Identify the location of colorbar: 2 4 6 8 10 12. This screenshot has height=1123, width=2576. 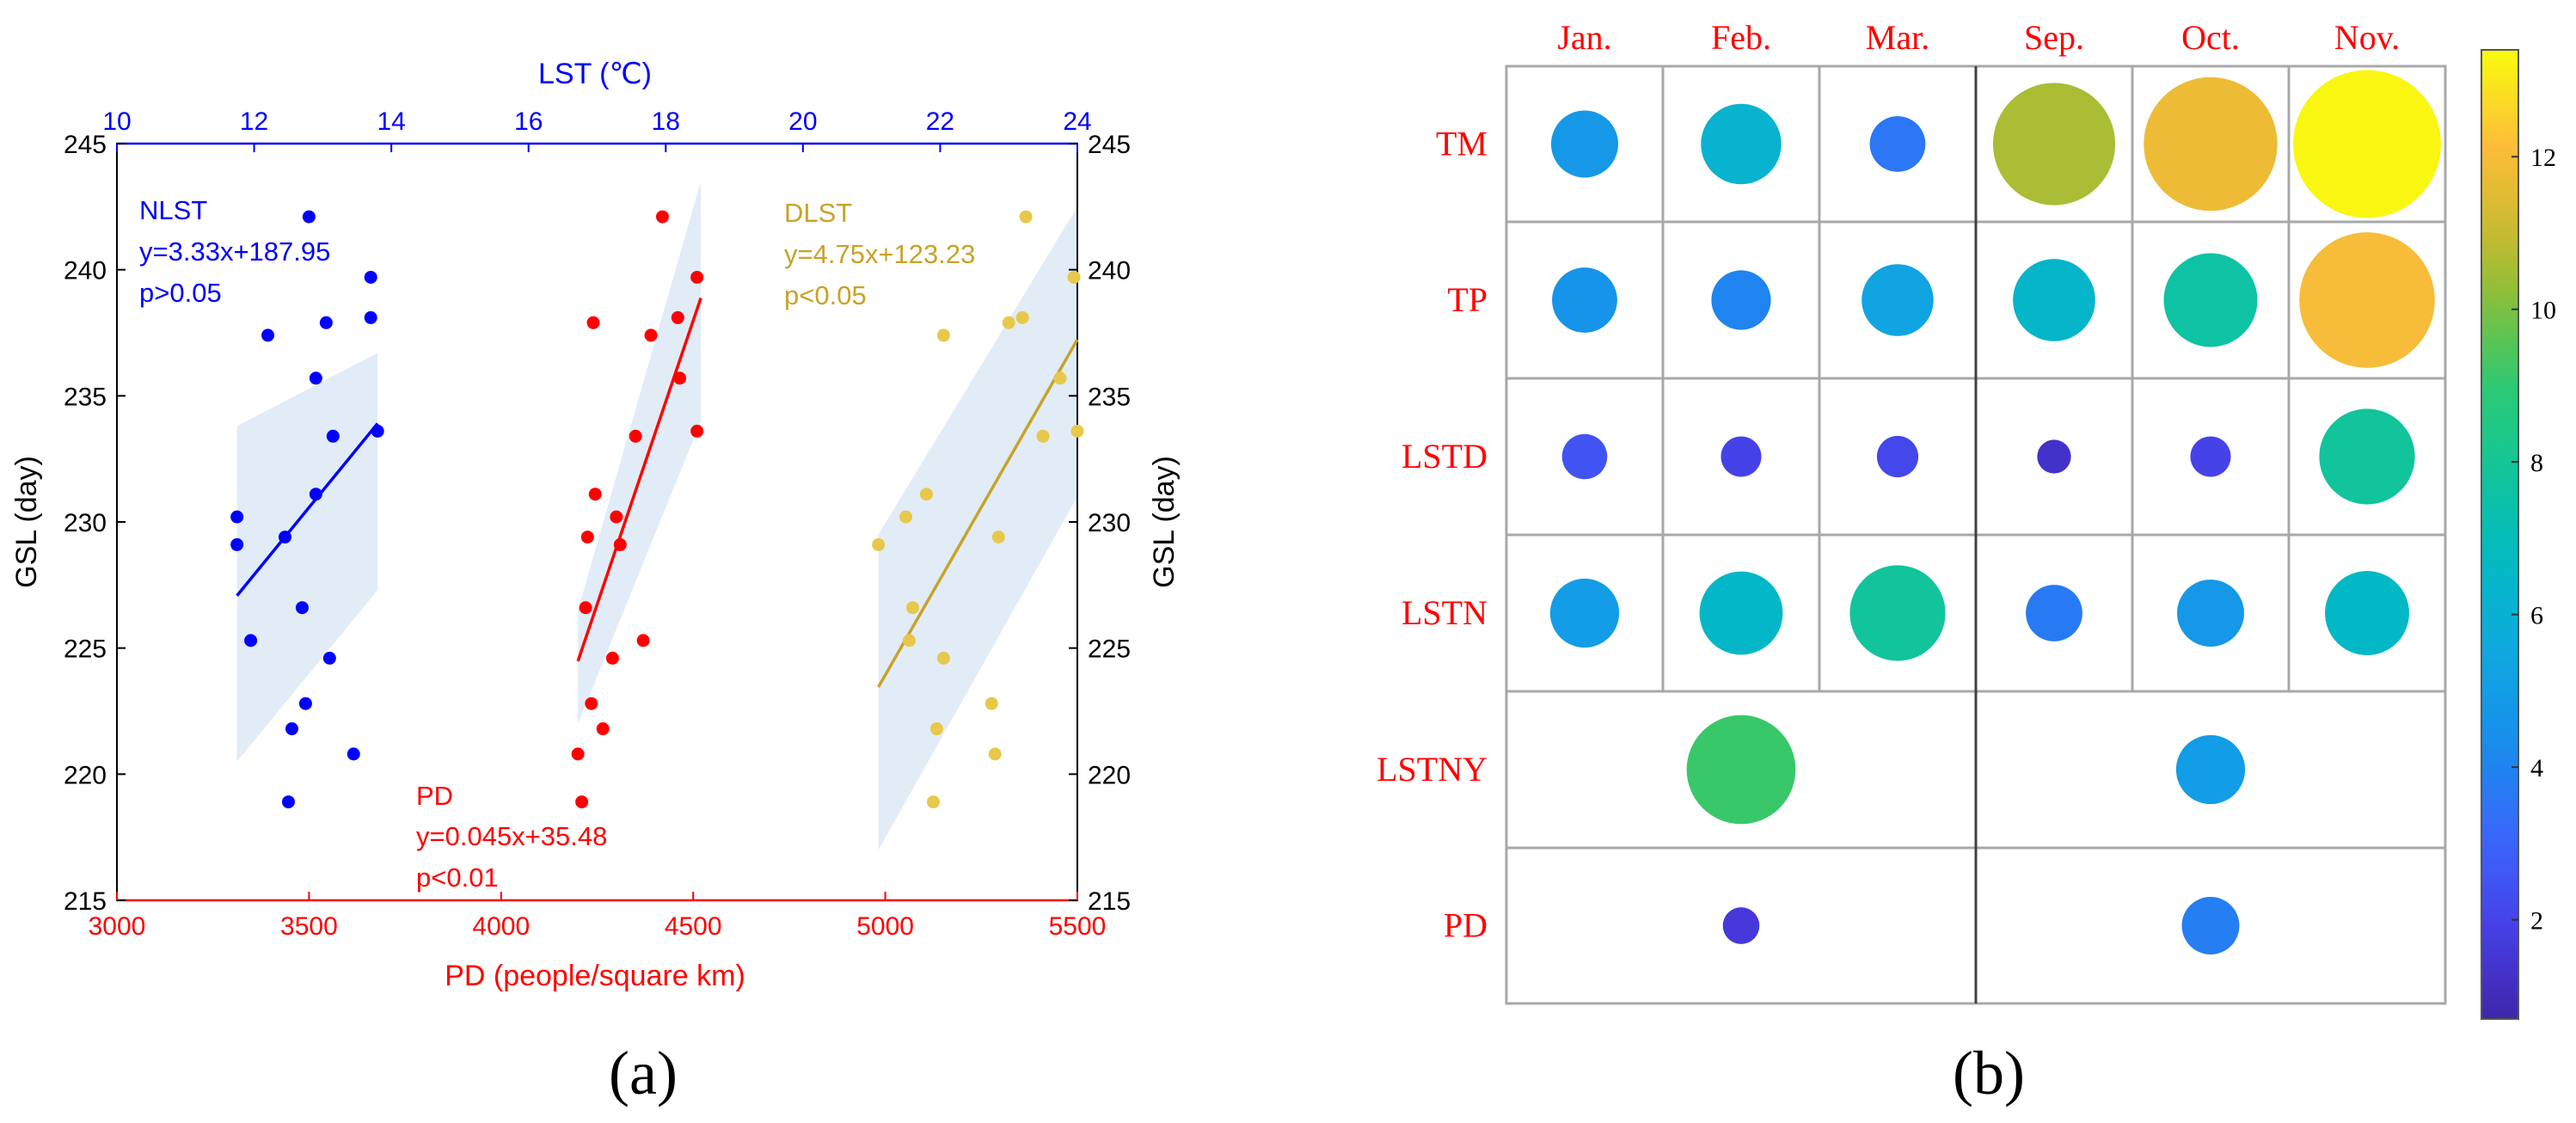
(2518, 534).